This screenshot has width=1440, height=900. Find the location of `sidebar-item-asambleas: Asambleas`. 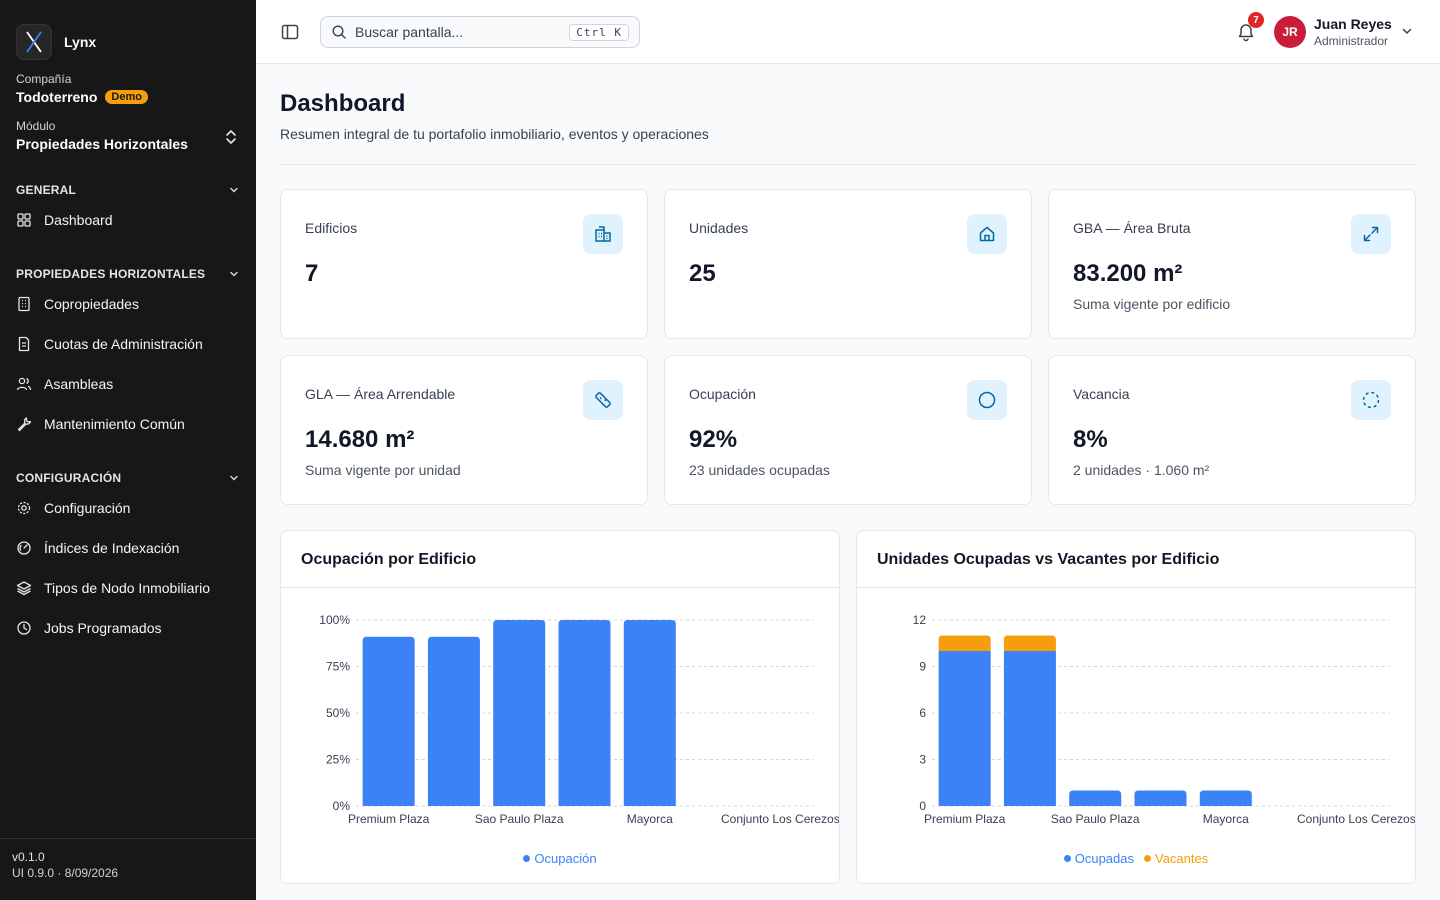

sidebar-item-asambleas: Asambleas is located at coordinates (128, 384).